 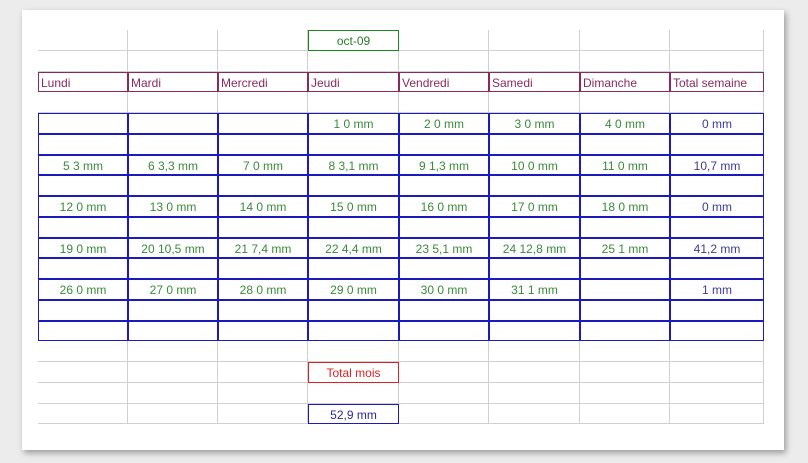 I want to click on day-cell: 9 1,3 mm, so click(x=444, y=165).